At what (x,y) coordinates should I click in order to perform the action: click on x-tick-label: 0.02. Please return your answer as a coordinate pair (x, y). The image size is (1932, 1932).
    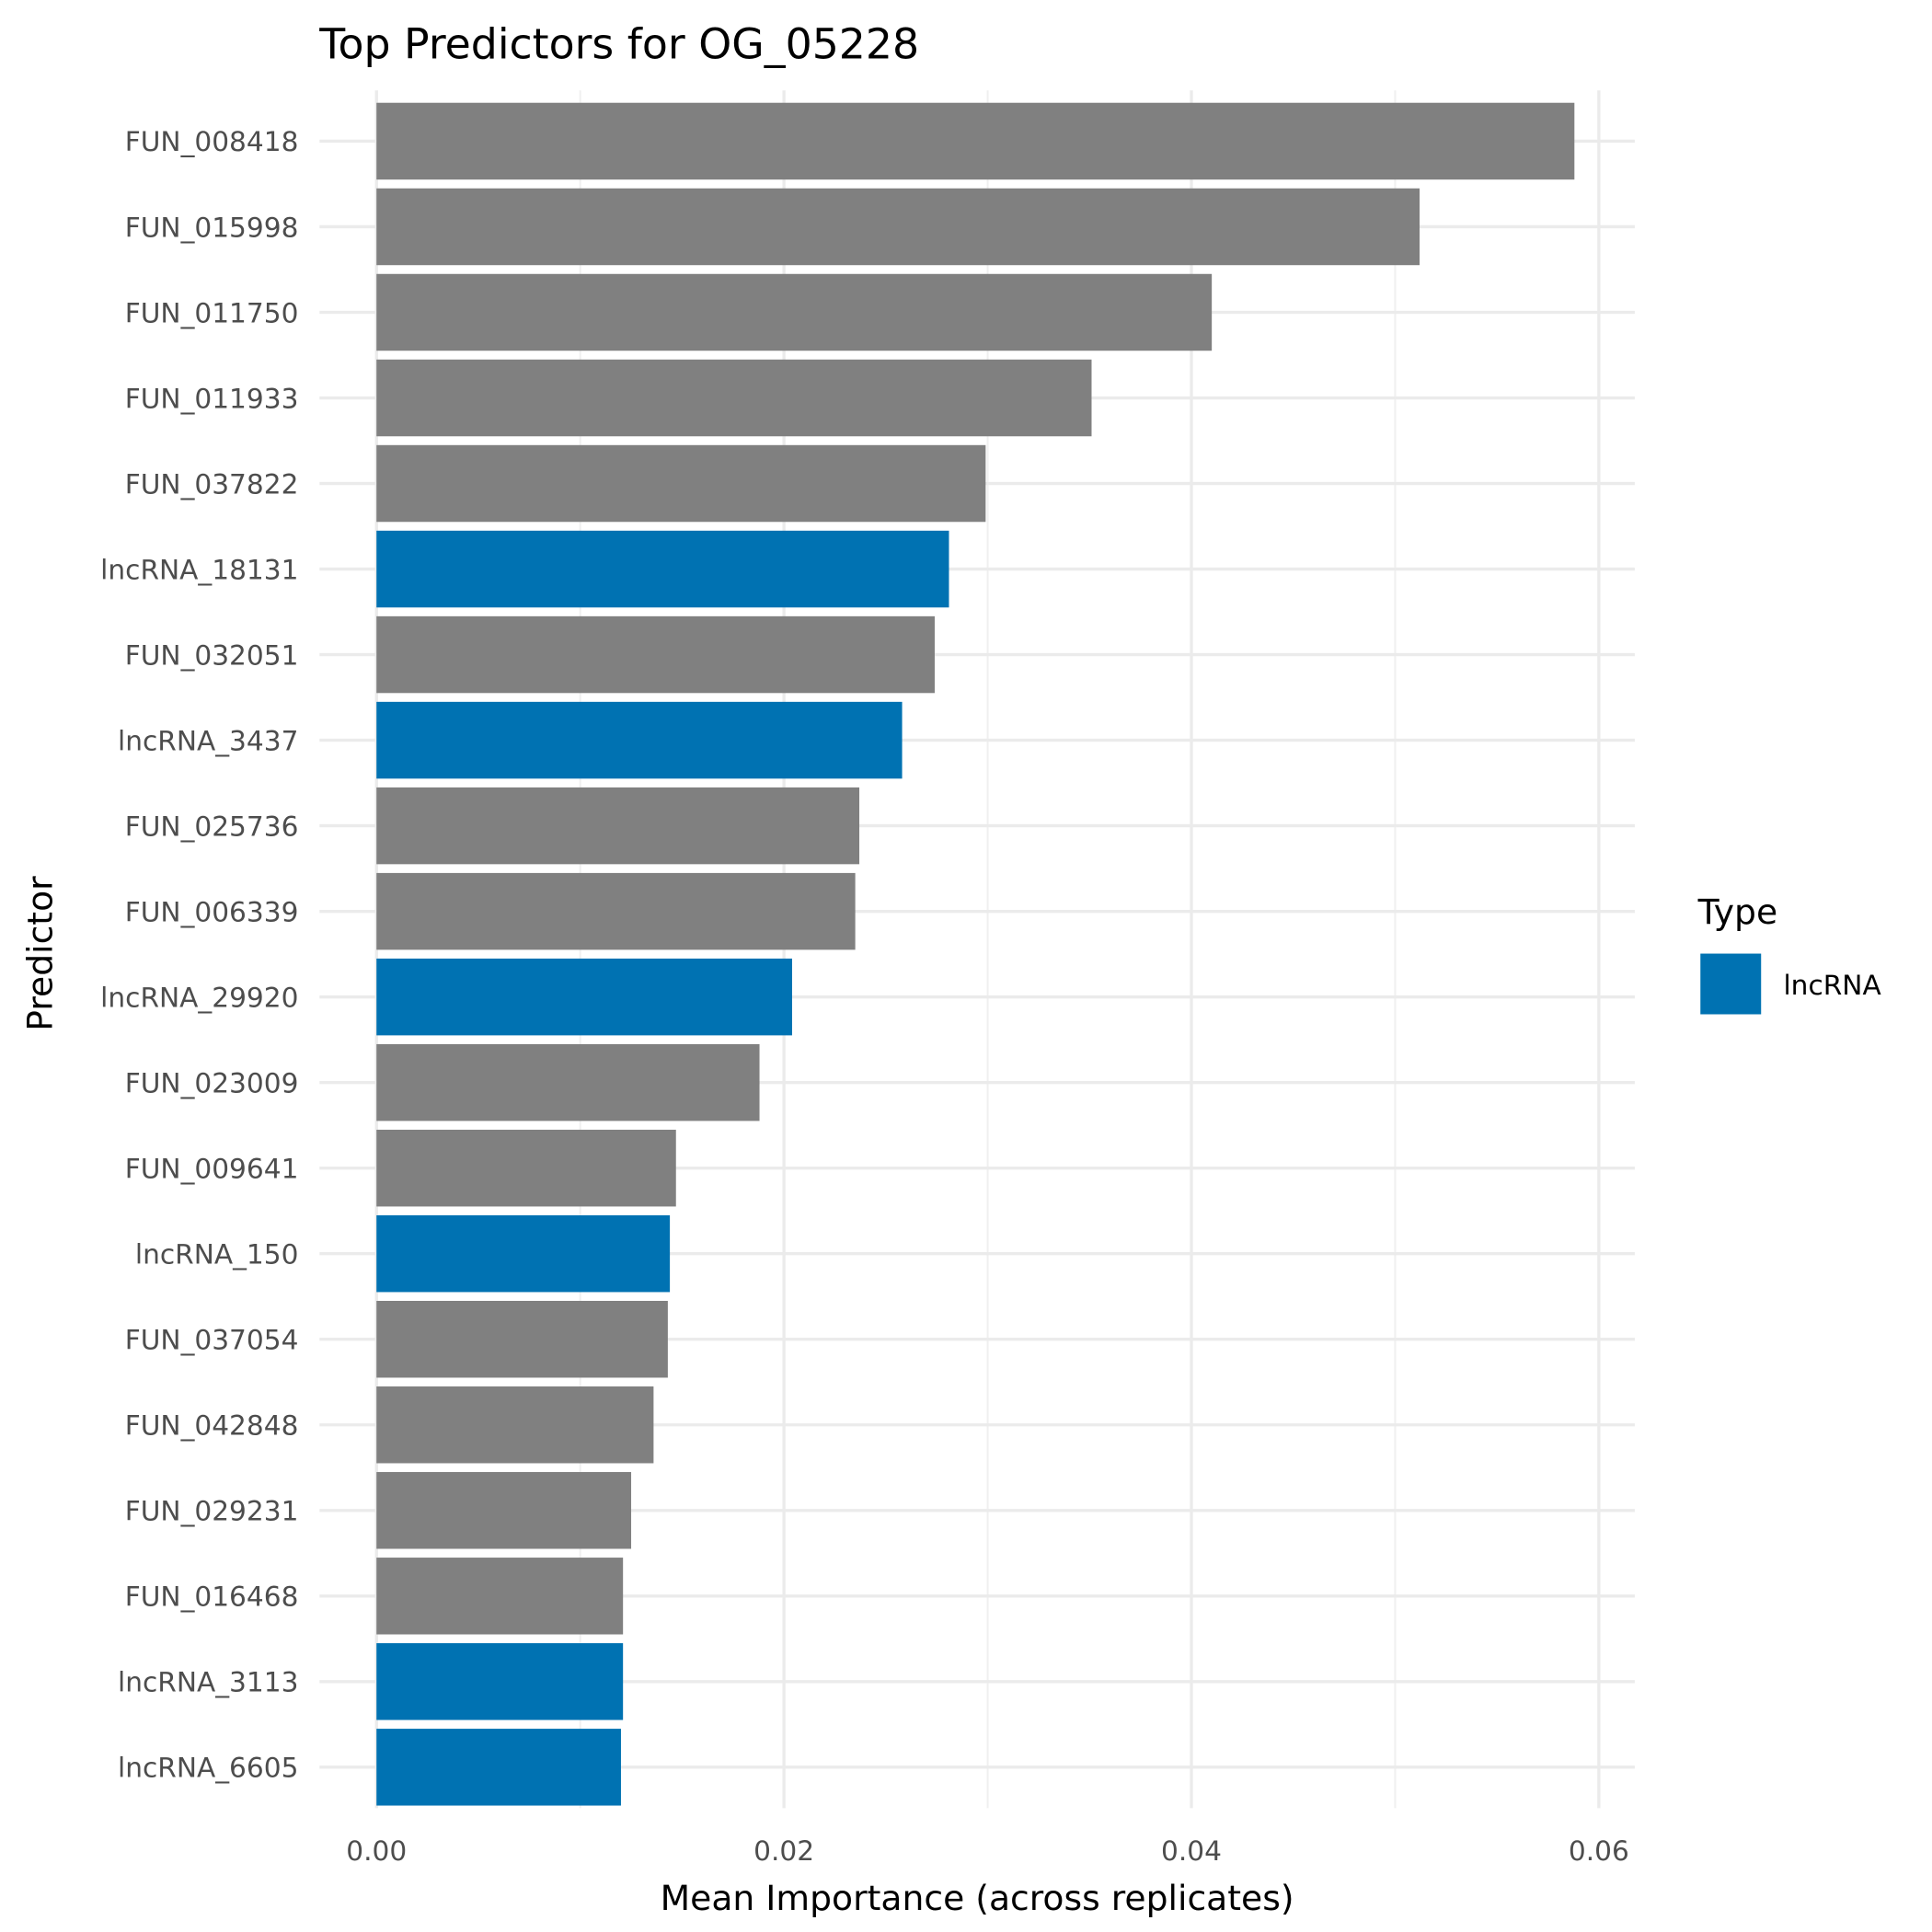
    Looking at the image, I should click on (783, 1851).